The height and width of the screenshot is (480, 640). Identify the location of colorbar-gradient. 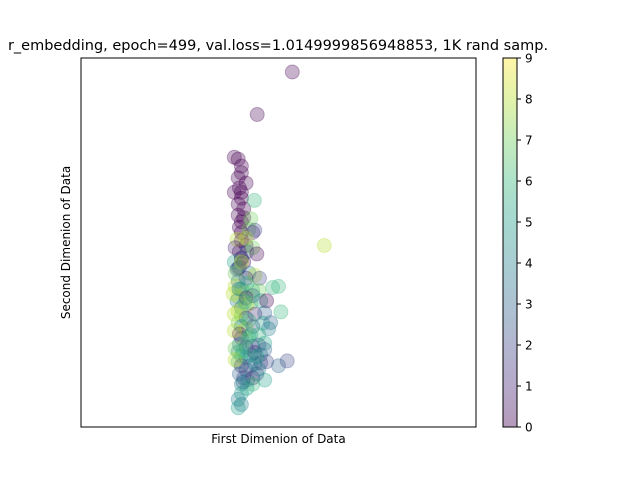
(510, 242).